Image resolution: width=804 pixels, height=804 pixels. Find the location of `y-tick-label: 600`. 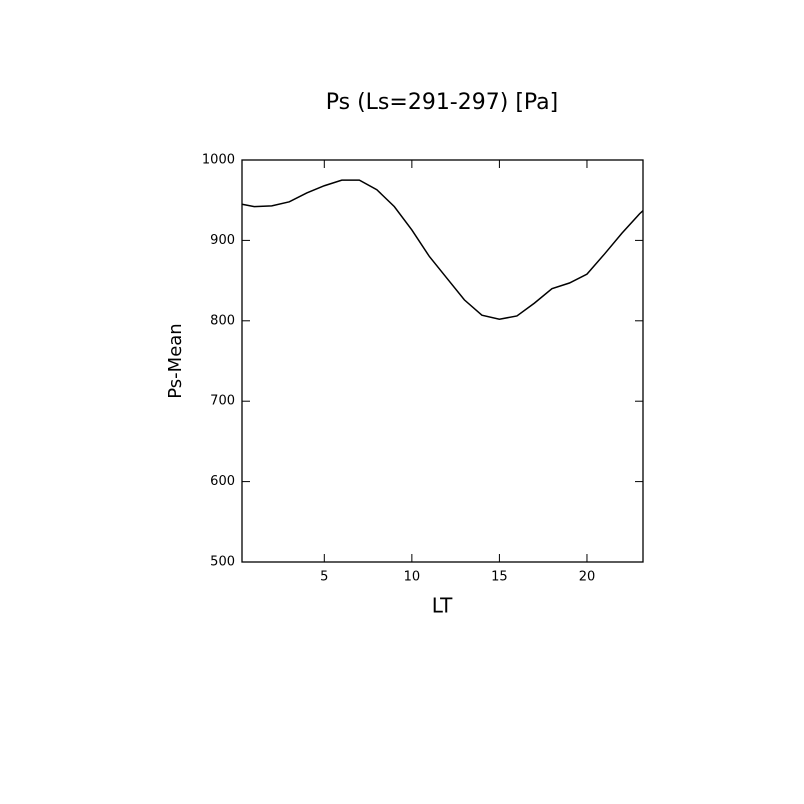

y-tick-label: 600 is located at coordinates (222, 481).